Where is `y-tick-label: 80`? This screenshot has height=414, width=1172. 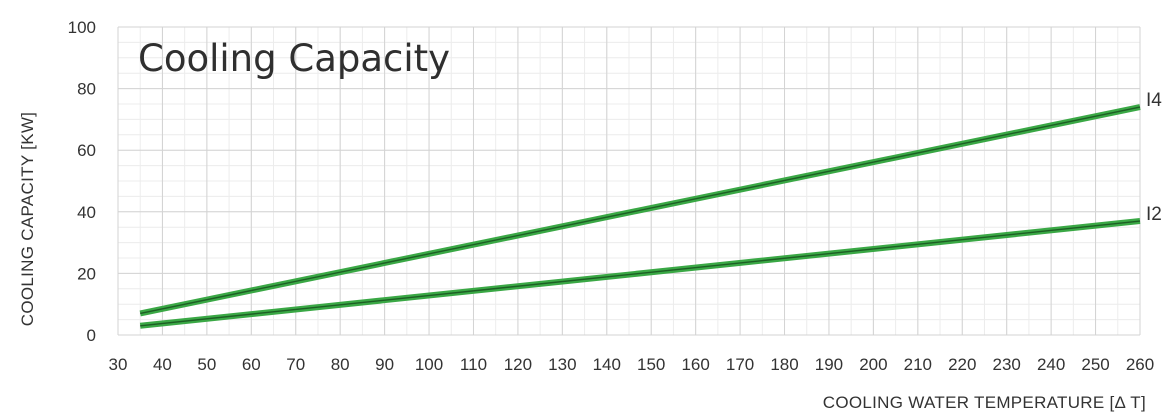 y-tick-label: 80 is located at coordinates (86, 89).